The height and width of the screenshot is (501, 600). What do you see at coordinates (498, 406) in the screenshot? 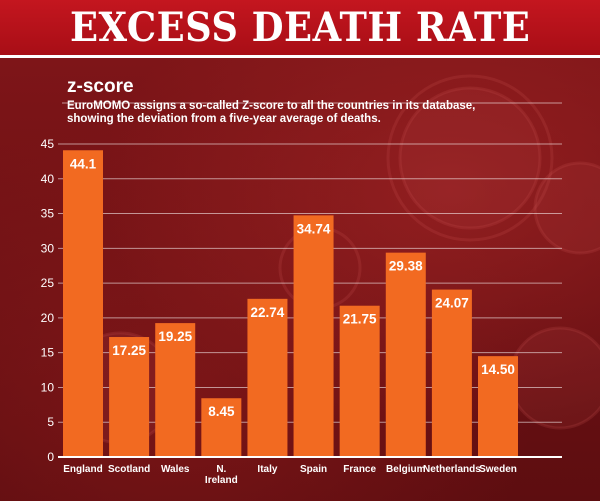
I see `bar-sweden` at bounding box center [498, 406].